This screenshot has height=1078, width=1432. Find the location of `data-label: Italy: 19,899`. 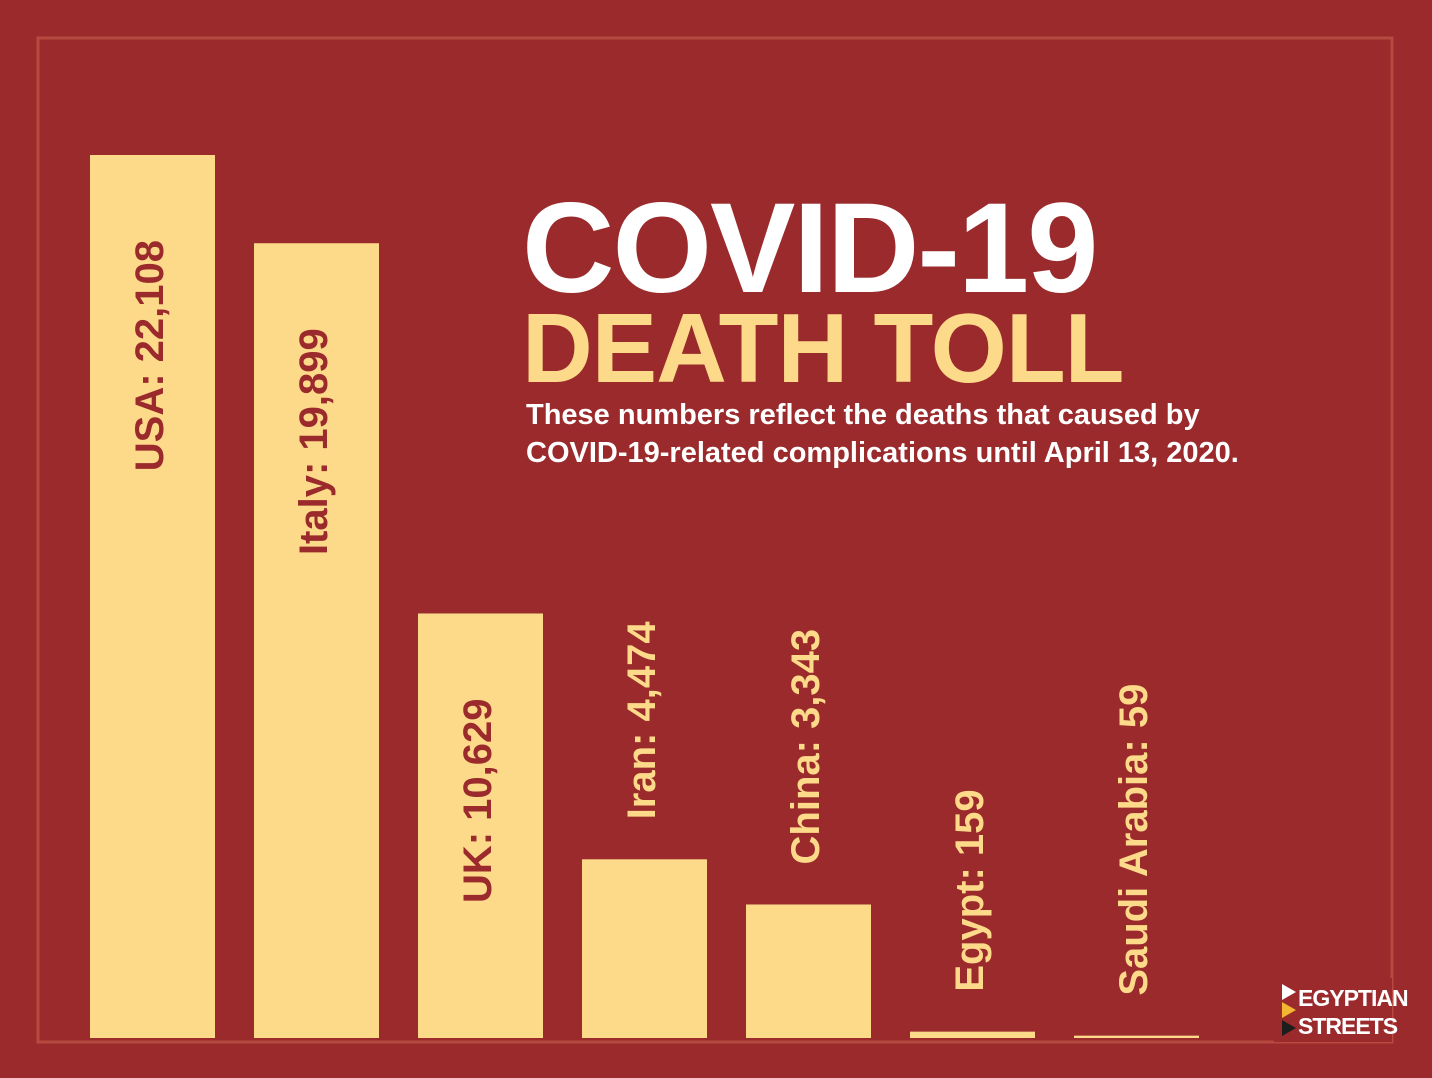

data-label: Italy: 19,899 is located at coordinates (314, 441).